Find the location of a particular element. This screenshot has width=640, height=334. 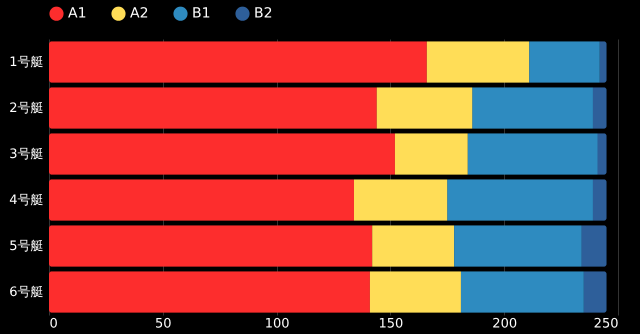

legend-label: A2 is located at coordinates (139, 14).